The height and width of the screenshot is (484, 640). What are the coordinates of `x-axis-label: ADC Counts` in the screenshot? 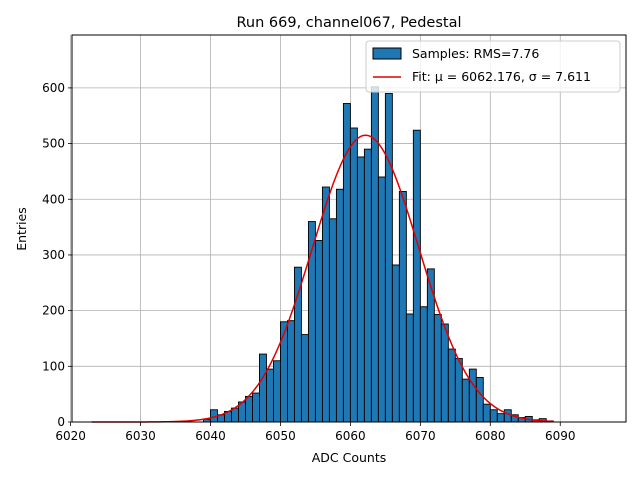 It's located at (349, 457).